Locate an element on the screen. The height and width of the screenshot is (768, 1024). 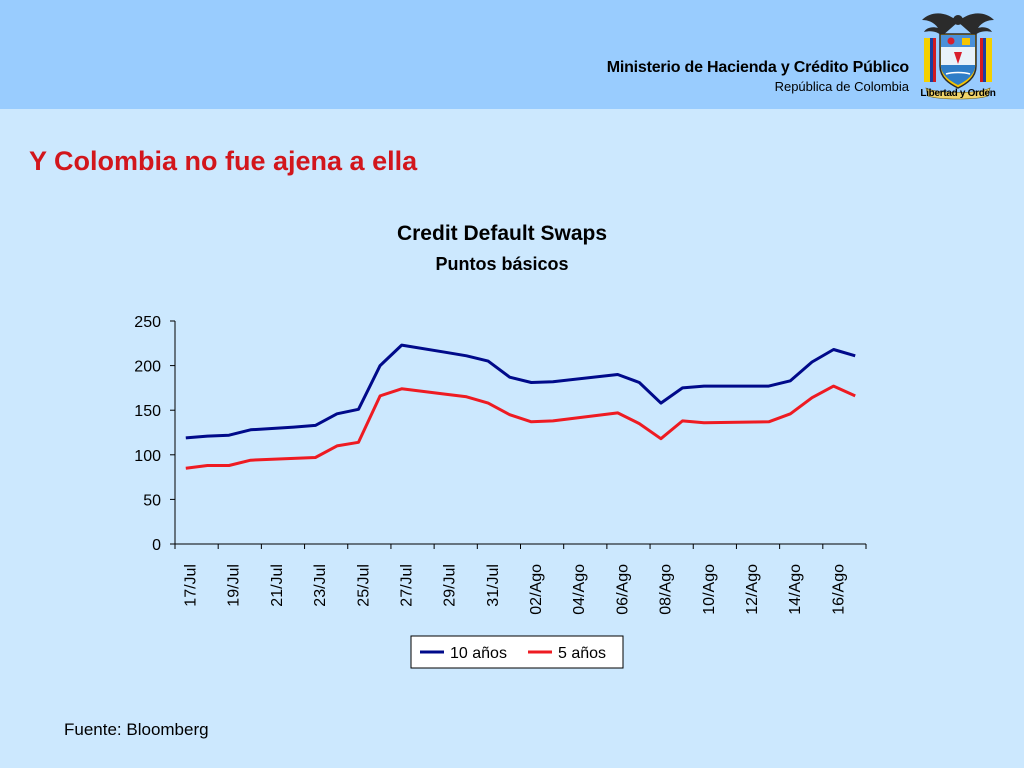
chart-title: Credit Default Swaps is located at coordinates (502, 233).